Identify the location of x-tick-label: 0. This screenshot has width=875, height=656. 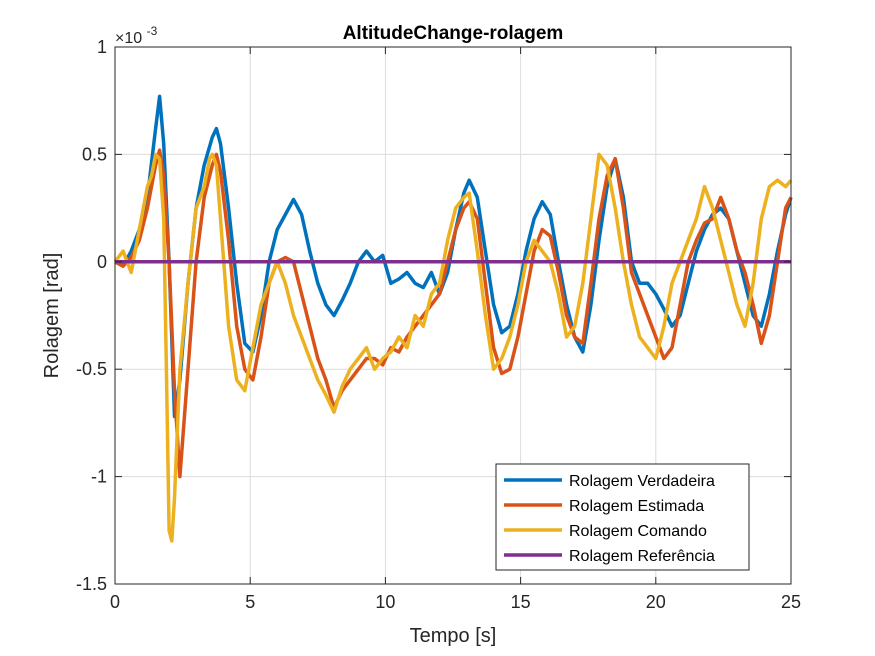
(115, 602).